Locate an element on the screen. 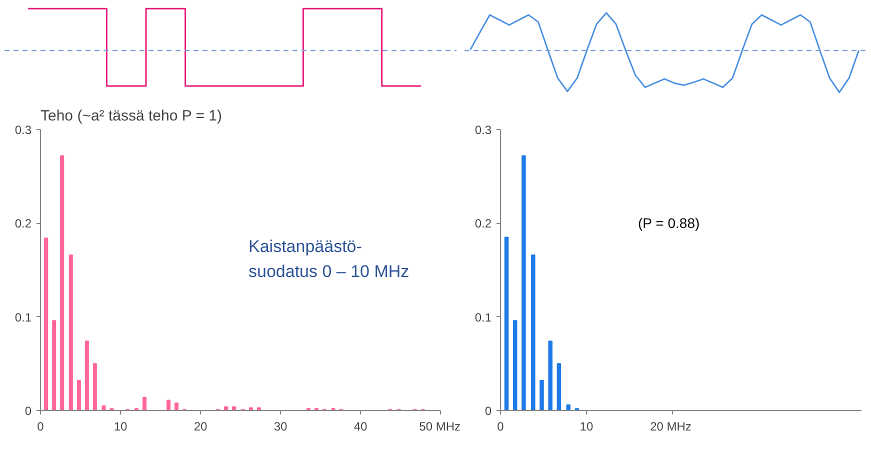  annotation: (P = 0.88) is located at coordinates (669, 223).